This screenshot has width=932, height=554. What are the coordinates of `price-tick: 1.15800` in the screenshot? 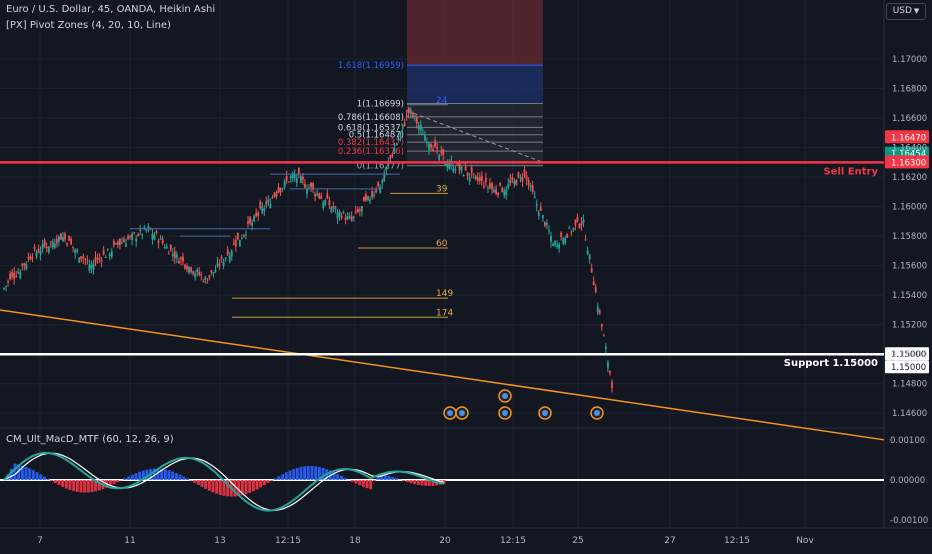 It's located at (909, 237).